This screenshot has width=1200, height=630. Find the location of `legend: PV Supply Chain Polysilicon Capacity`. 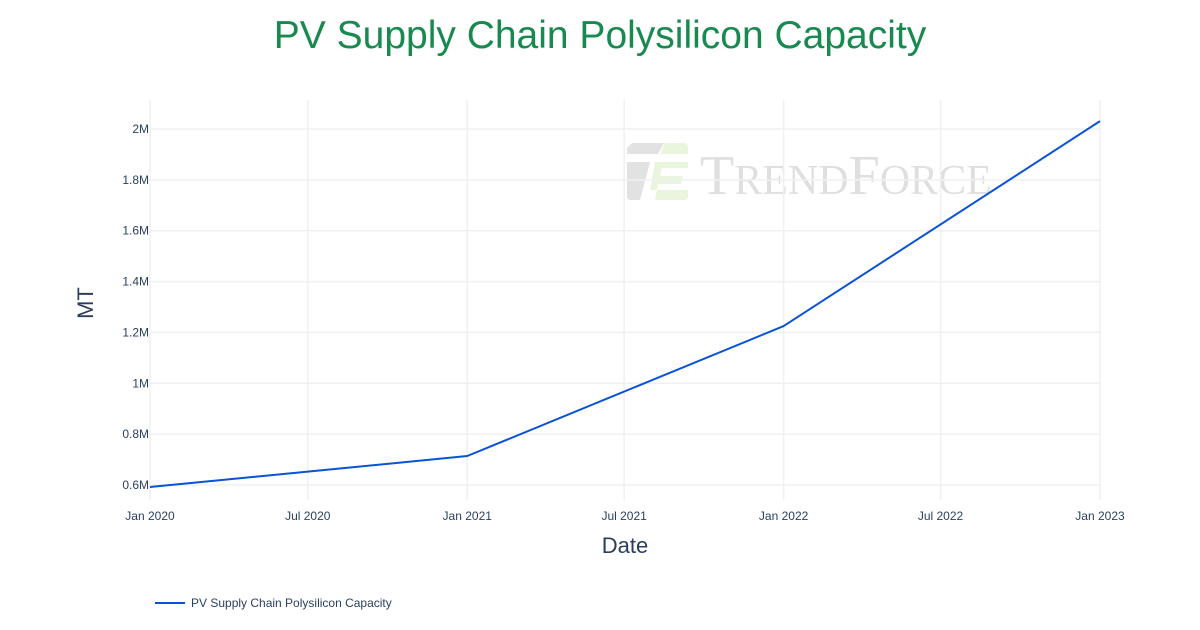

legend: PV Supply Chain Polysilicon Capacity is located at coordinates (273, 603).